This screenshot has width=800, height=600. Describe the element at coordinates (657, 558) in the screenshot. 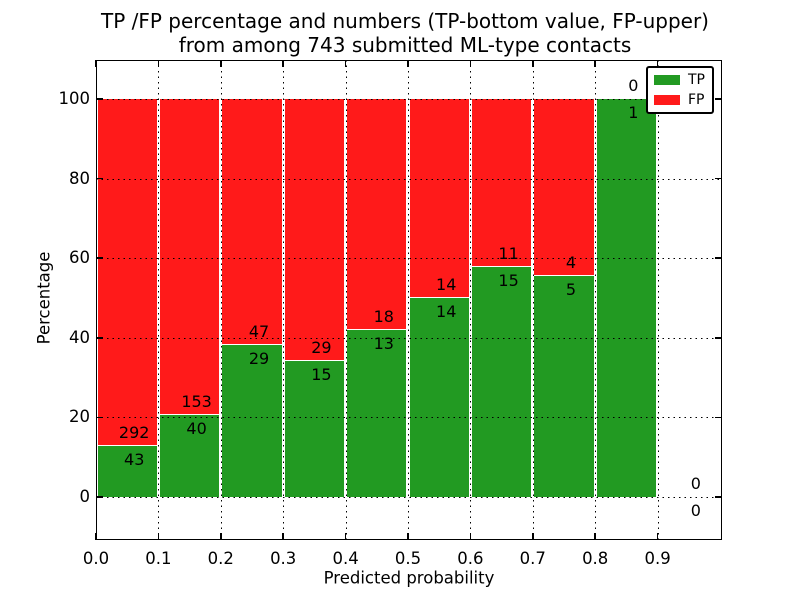

I see `x-tick-label: 0.9` at that location.